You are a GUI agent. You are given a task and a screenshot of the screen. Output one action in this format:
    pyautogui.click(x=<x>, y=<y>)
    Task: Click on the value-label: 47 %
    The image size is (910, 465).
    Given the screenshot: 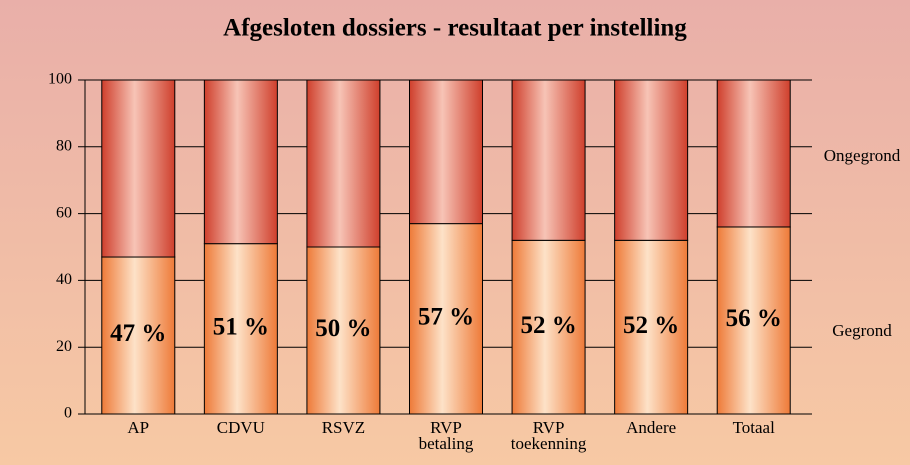 What is the action you would take?
    pyautogui.click(x=138, y=333)
    